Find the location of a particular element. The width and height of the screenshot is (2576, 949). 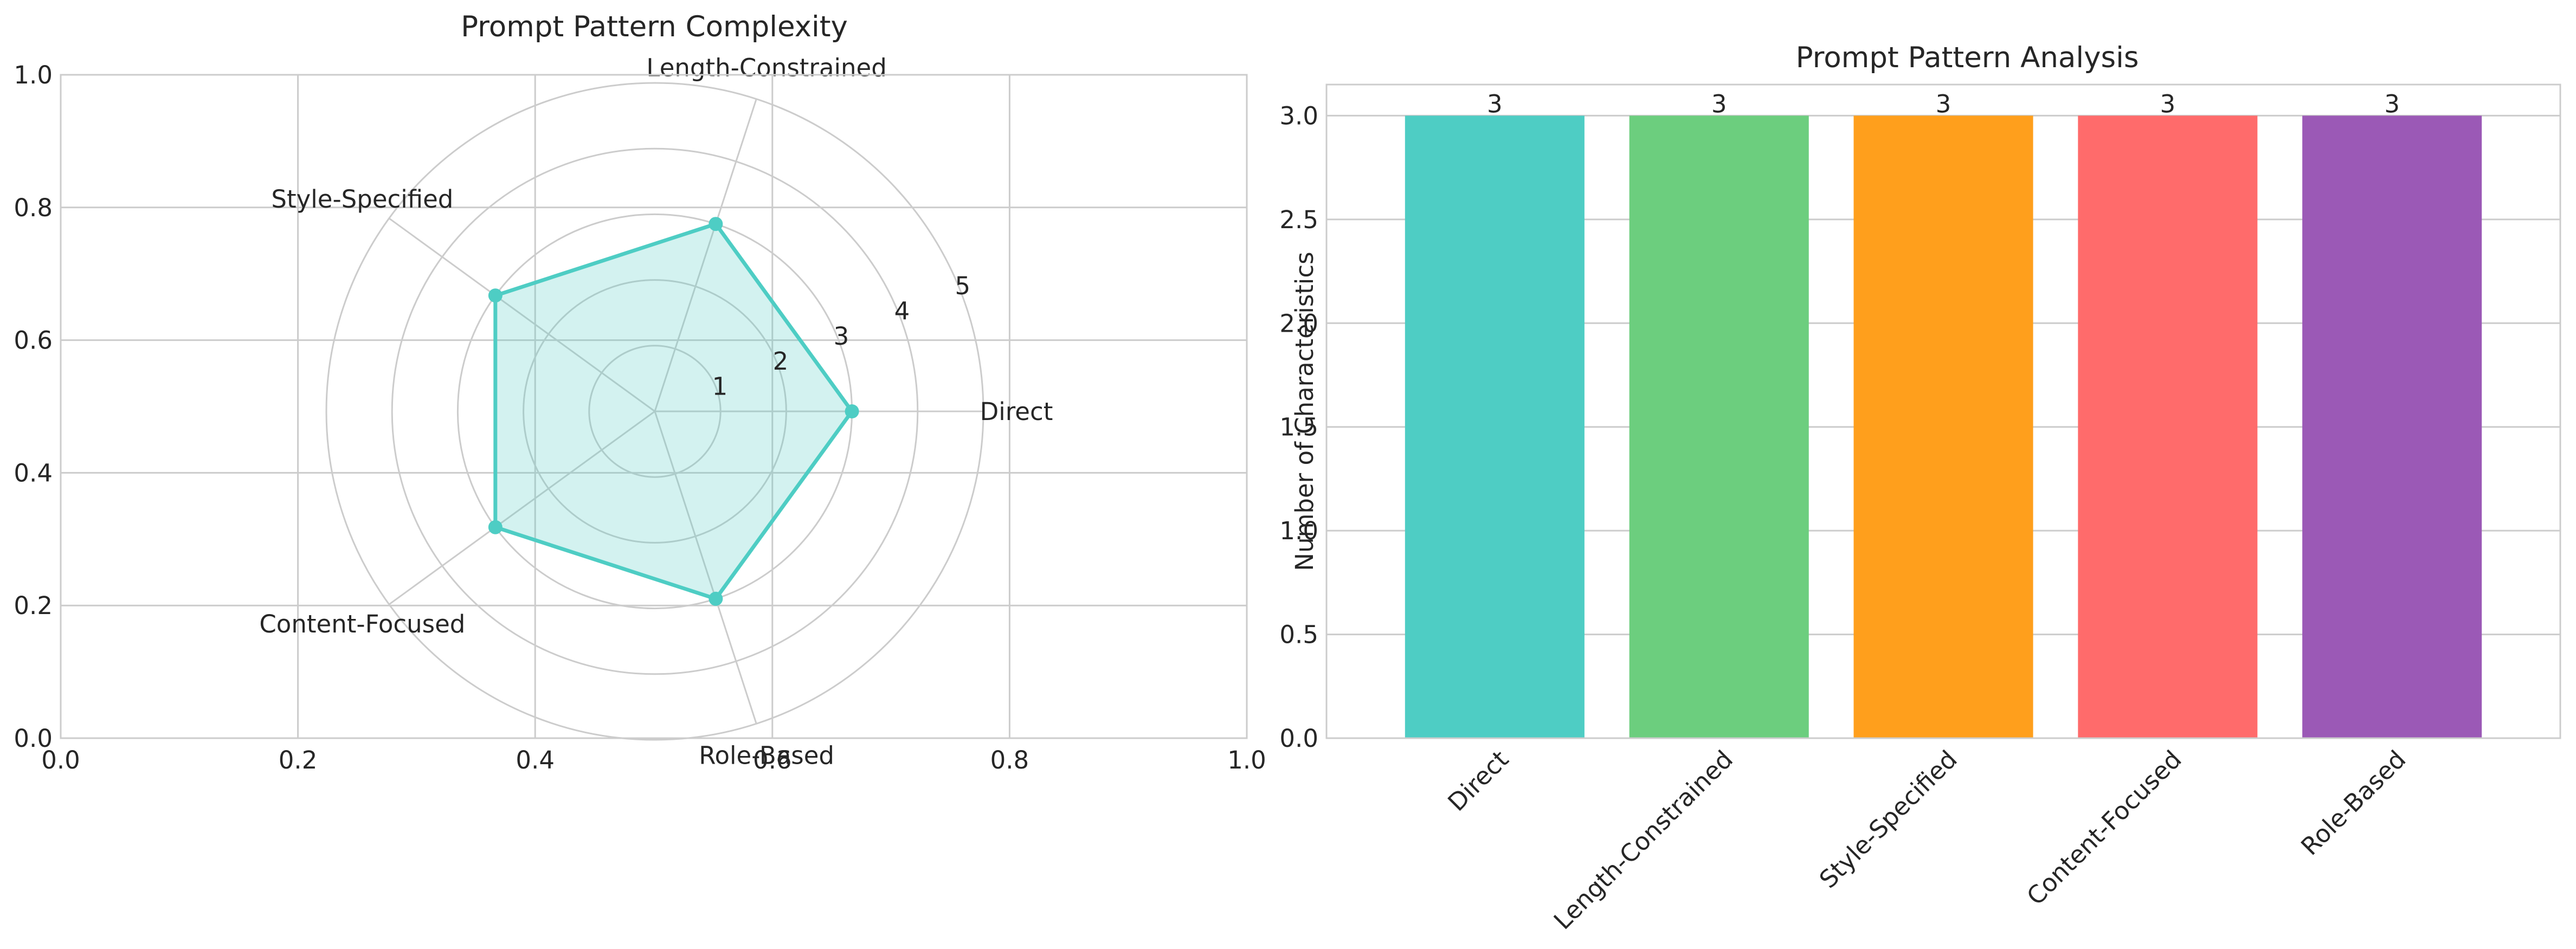

radar-radial-tick-label: 3 is located at coordinates (841, 336).